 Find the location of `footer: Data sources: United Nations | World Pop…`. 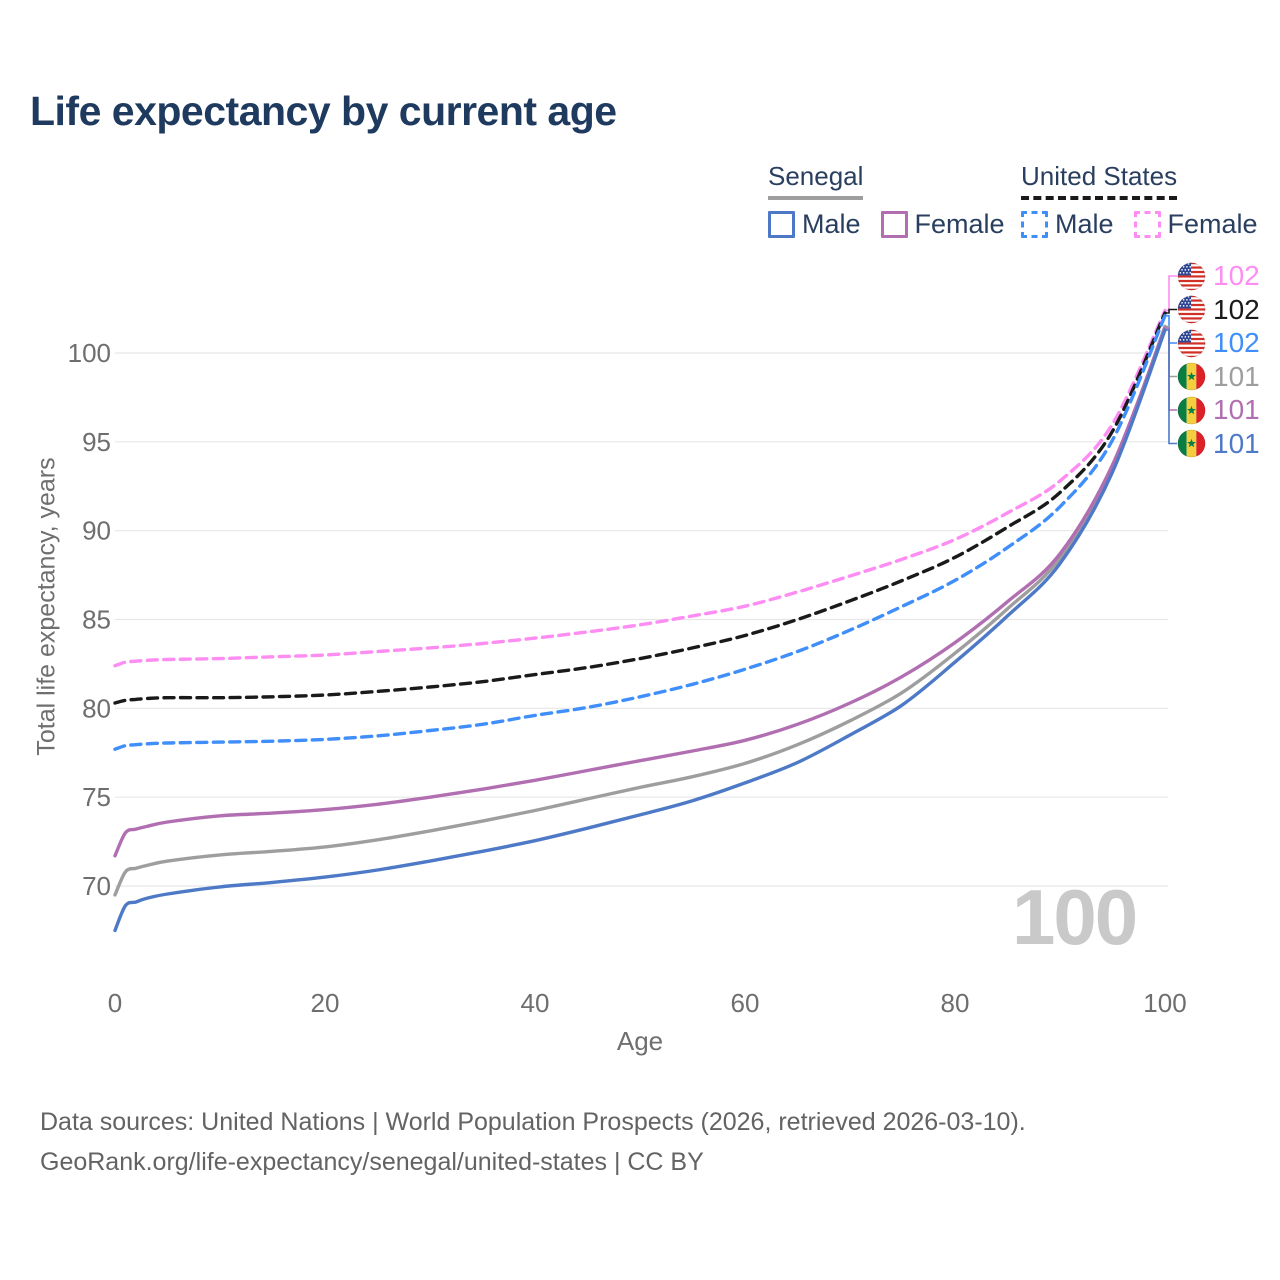

footer: Data sources: United Nations | World Pop… is located at coordinates (533, 1142).